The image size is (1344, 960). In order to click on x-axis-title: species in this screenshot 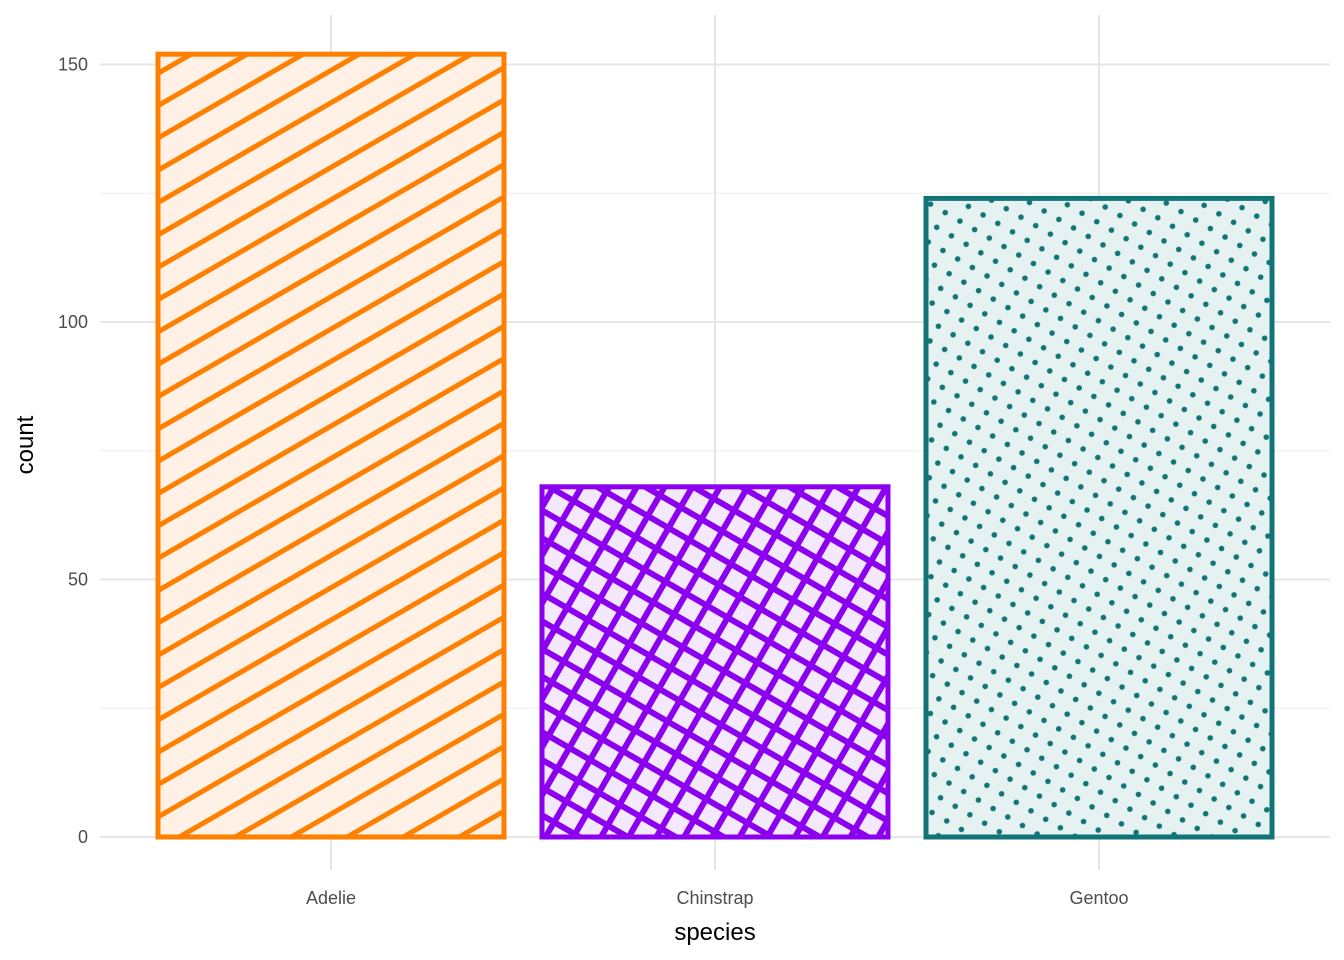, I will do `click(714, 932)`.